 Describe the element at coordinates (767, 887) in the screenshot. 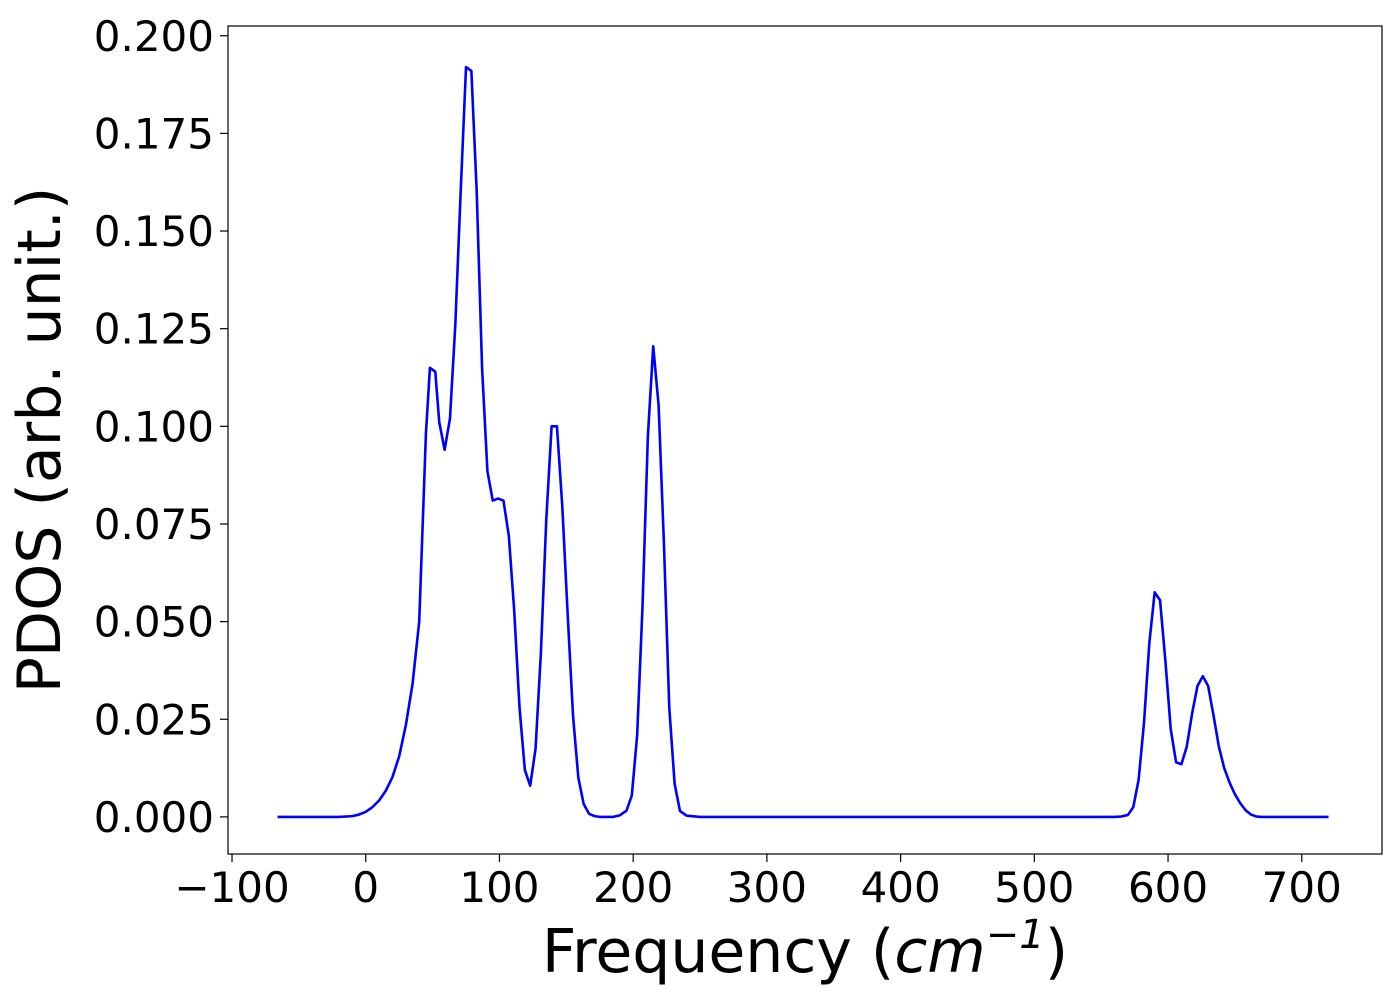

I see `x-tick-label: 300` at that location.